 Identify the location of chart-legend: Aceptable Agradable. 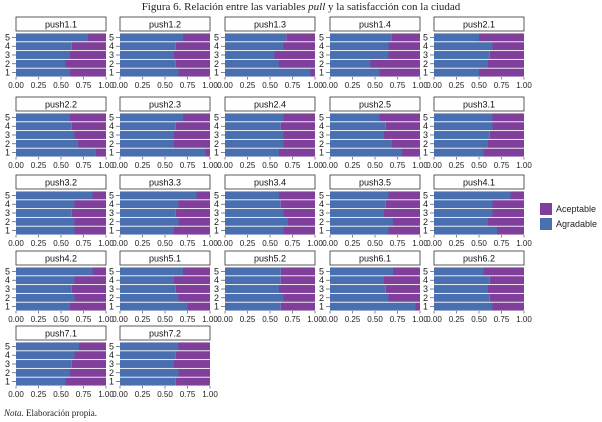
(568, 217).